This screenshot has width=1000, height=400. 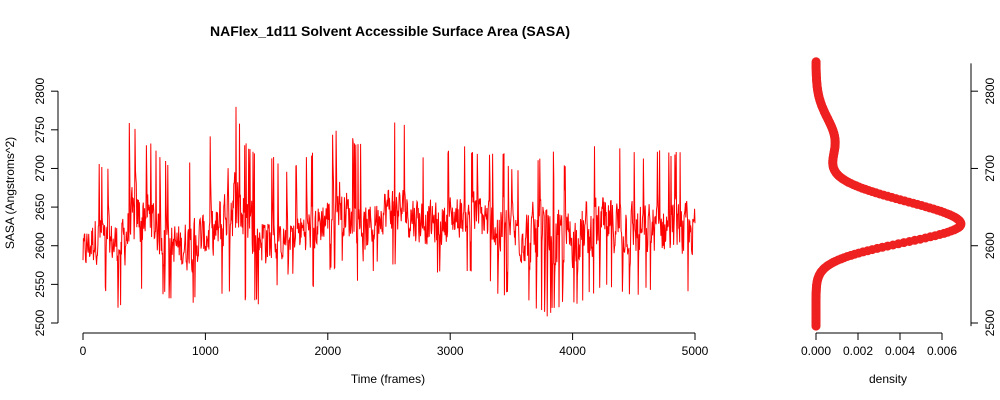 What do you see at coordinates (40, 322) in the screenshot?
I see `y-tick-label: 2500` at bounding box center [40, 322].